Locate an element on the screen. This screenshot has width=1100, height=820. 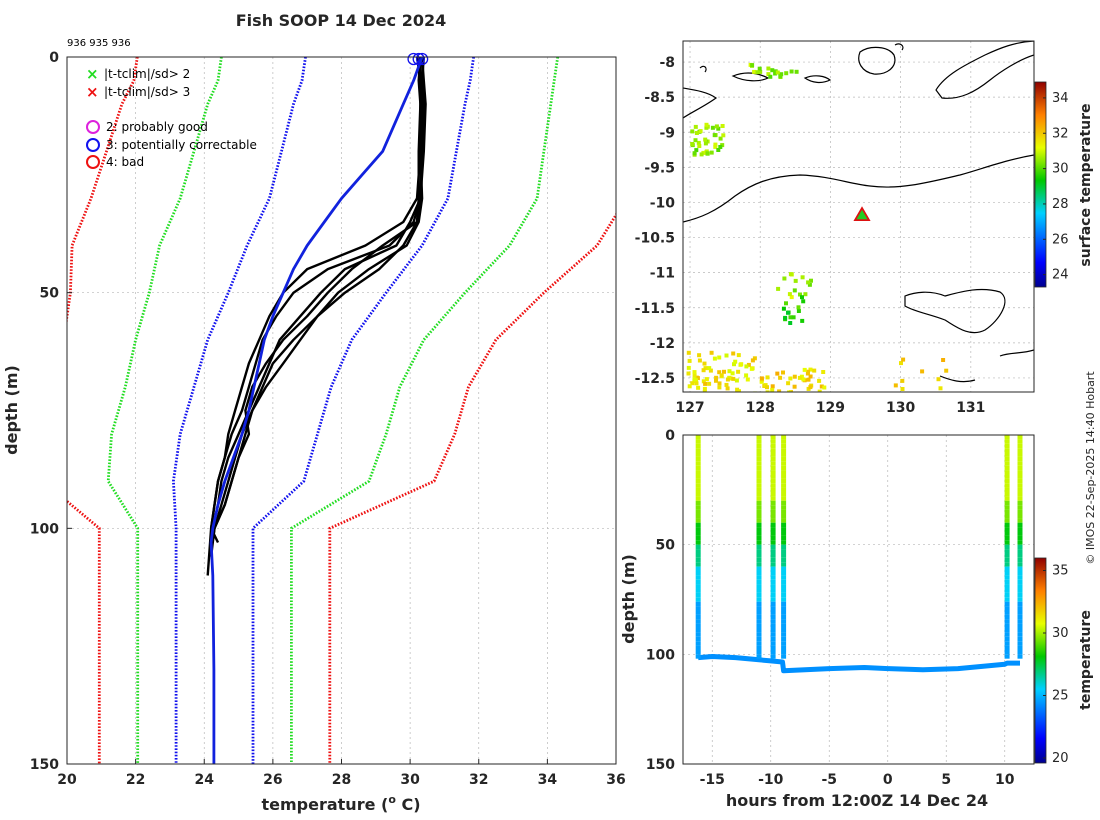
legend-x-green: × is located at coordinates (92, 74).